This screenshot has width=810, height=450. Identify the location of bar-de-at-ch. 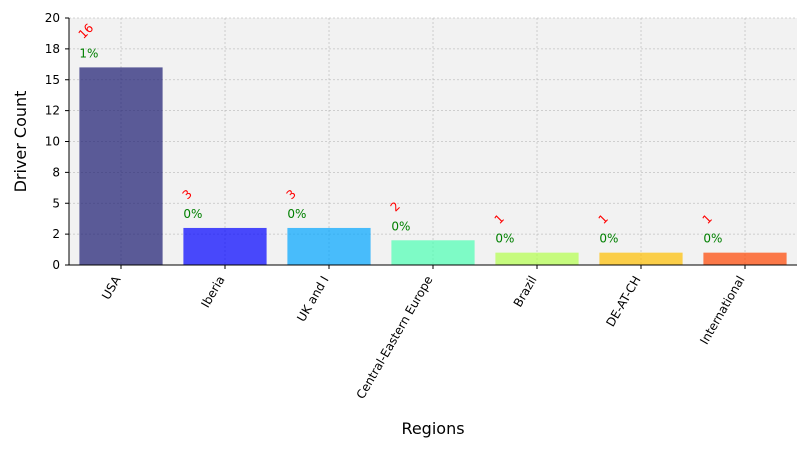
(641, 258).